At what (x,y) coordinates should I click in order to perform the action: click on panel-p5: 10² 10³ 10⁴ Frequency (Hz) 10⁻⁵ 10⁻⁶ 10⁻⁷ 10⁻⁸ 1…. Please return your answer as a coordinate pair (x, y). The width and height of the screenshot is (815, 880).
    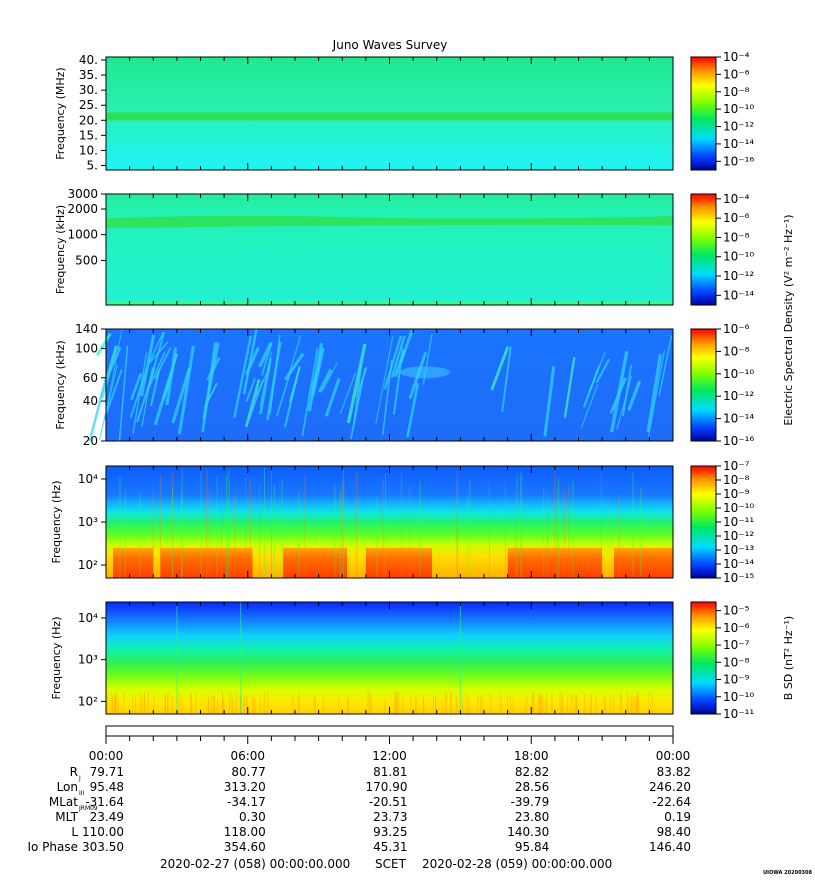
    Looking at the image, I should click on (422, 661).